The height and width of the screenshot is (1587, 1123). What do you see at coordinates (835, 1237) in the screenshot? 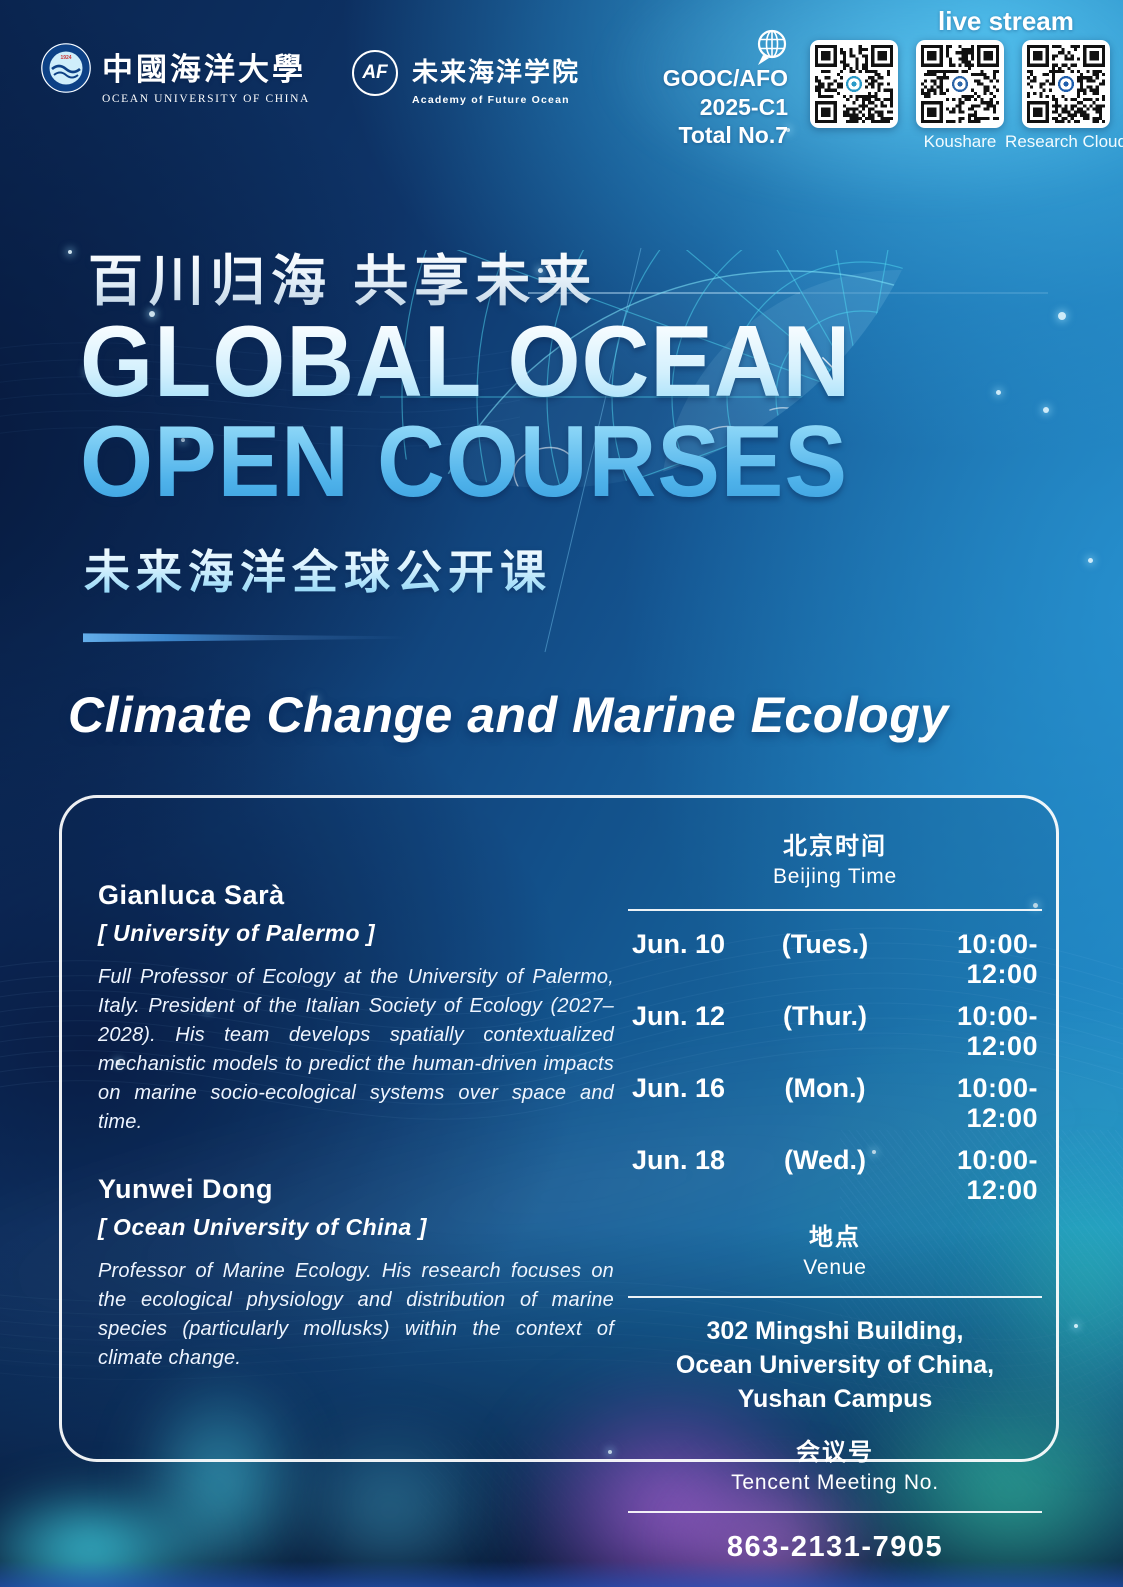
I see `venue-heading-cn: 地点` at bounding box center [835, 1237].